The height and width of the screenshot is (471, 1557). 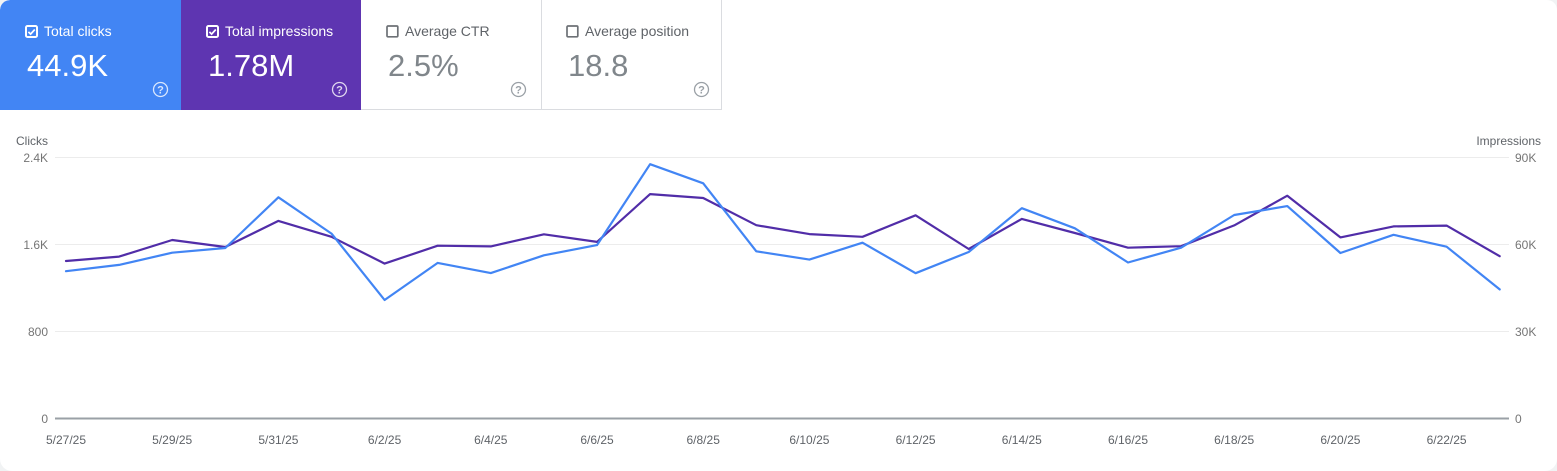 What do you see at coordinates (916, 440) in the screenshot?
I see `svg-text: 6/12/25` at bounding box center [916, 440].